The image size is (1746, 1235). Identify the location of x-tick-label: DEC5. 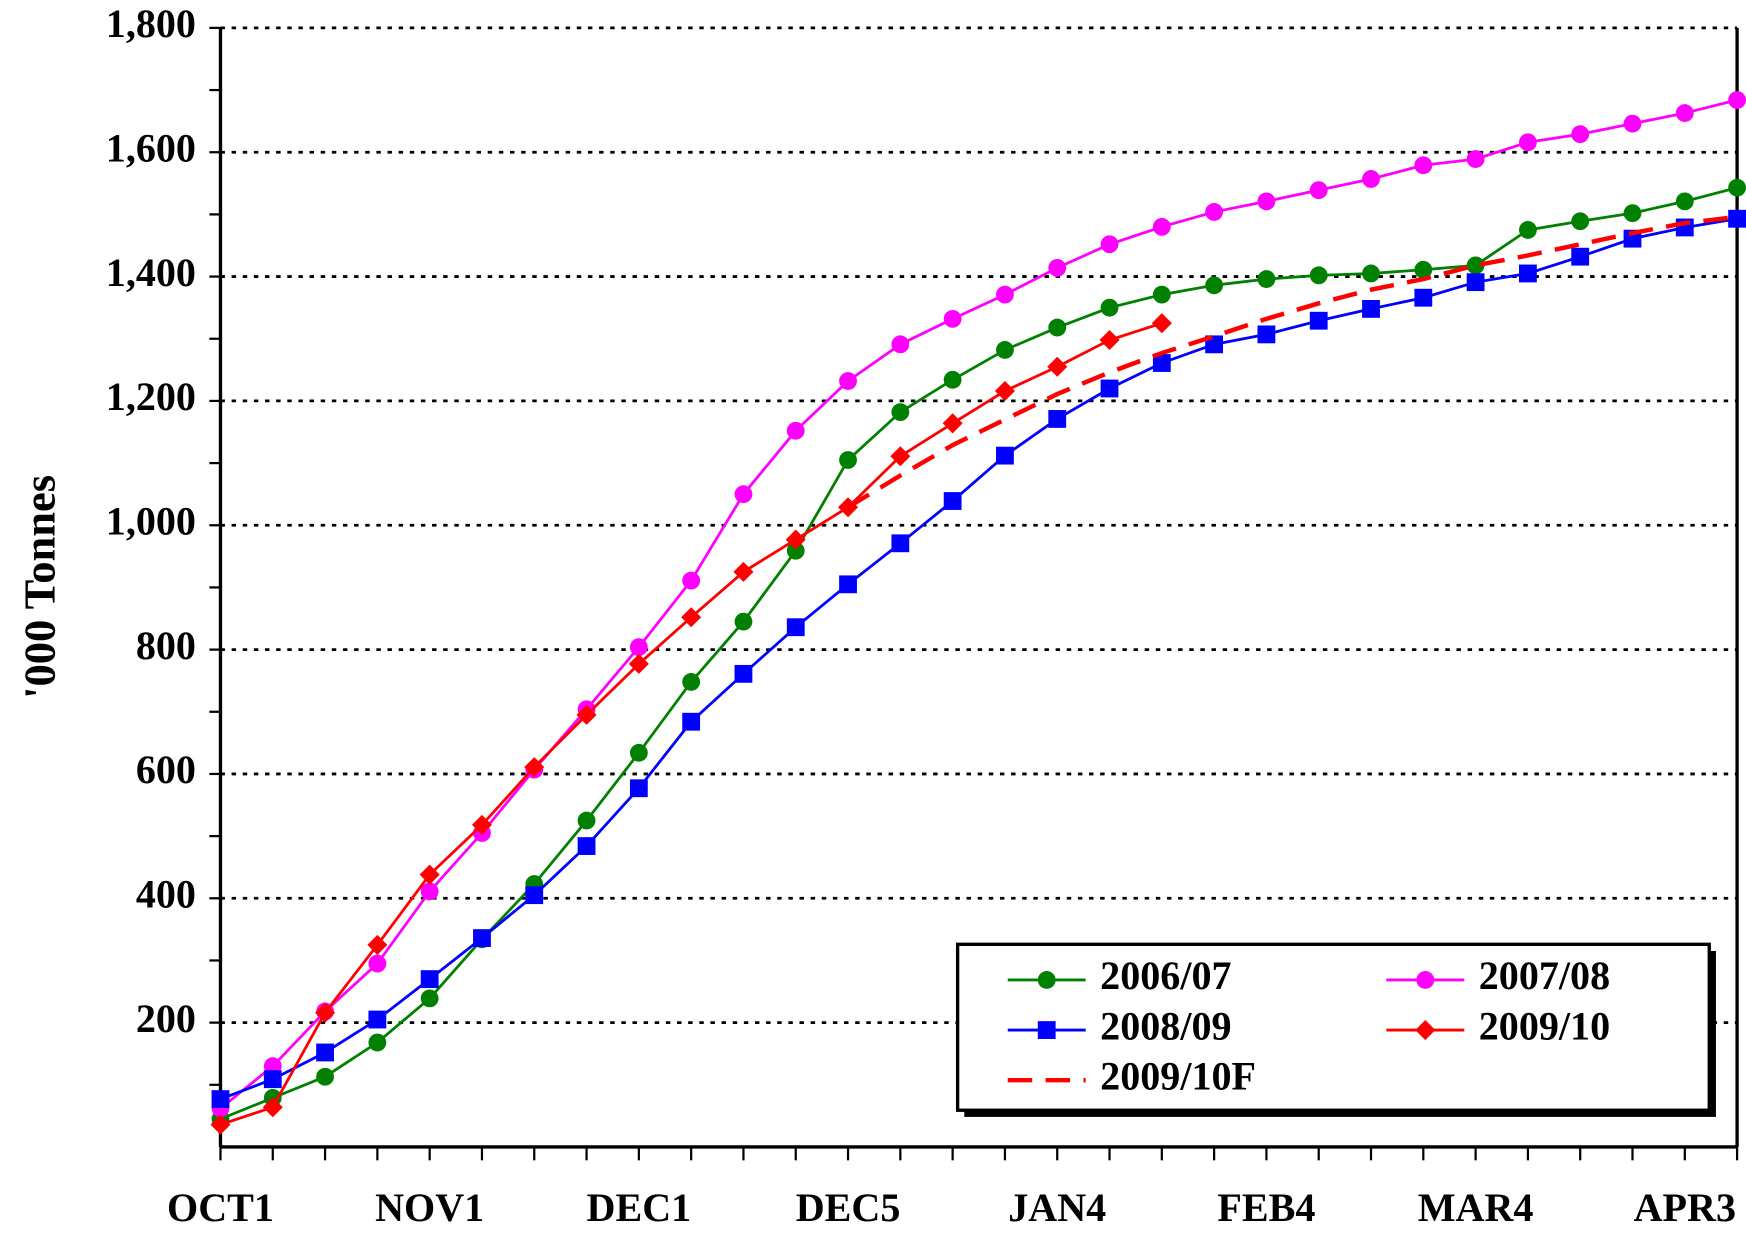
(848, 1207).